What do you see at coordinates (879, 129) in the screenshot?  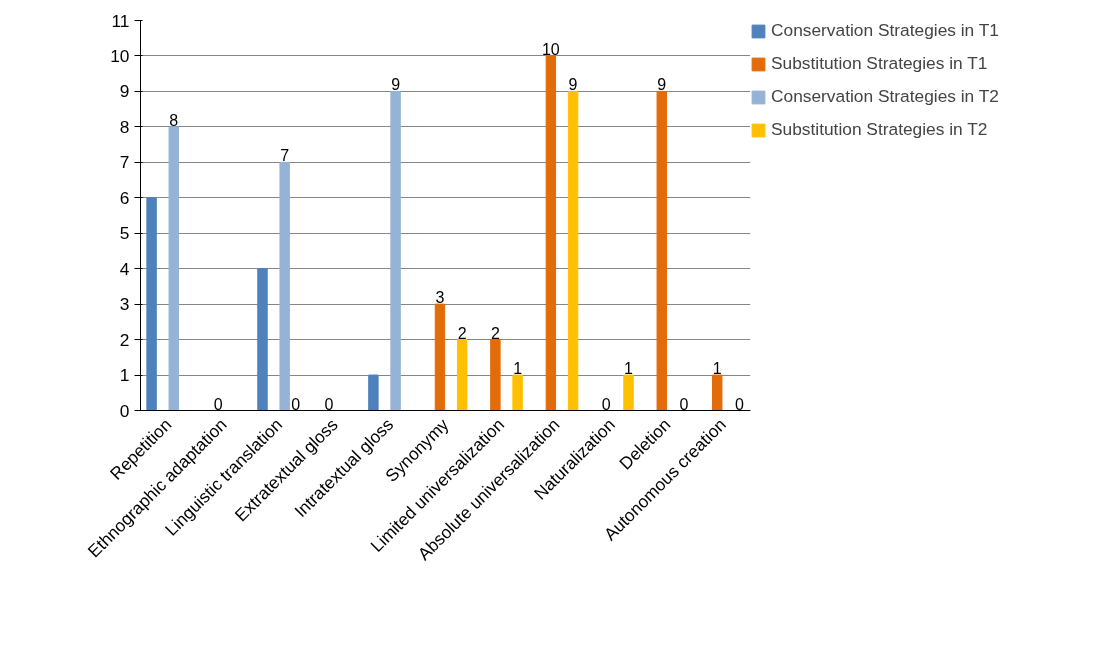 I see `legend-label: Substitution Strategies in T2` at bounding box center [879, 129].